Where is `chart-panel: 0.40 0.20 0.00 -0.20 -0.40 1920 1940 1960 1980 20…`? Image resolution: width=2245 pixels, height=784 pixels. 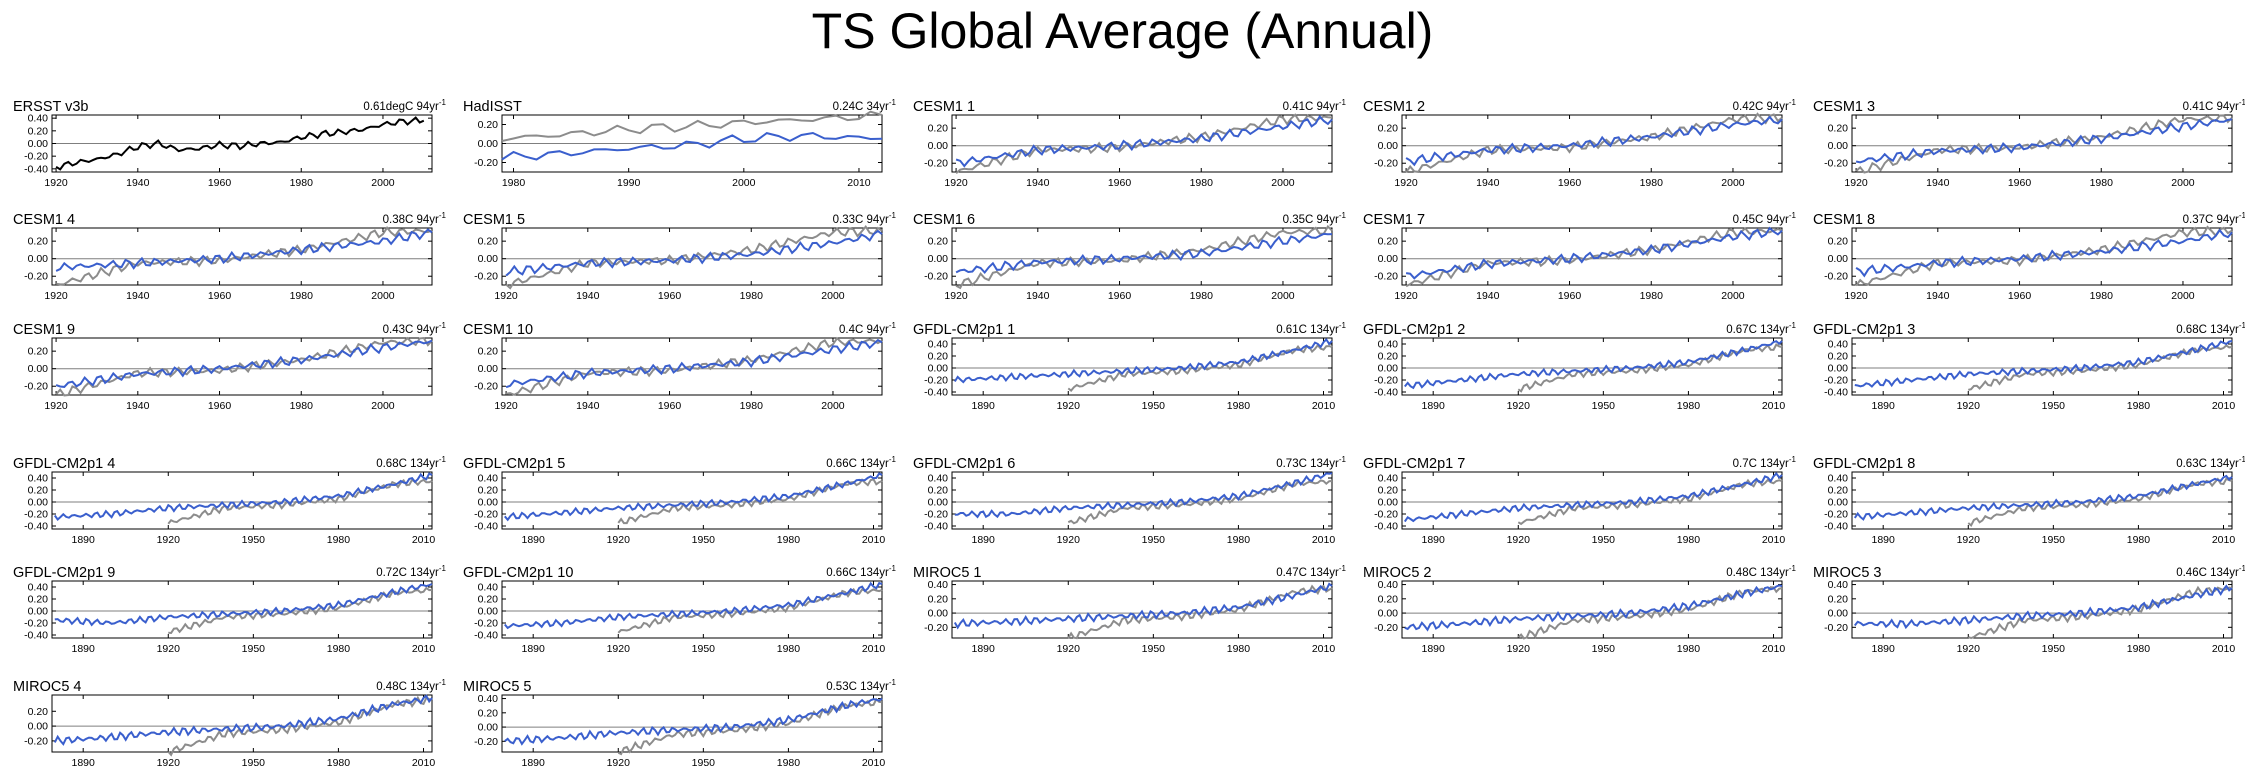
chart-panel: 0.40 0.20 0.00 -0.20 -0.40 1920 1940 1960 1980 20… is located at coordinates (235, 145).